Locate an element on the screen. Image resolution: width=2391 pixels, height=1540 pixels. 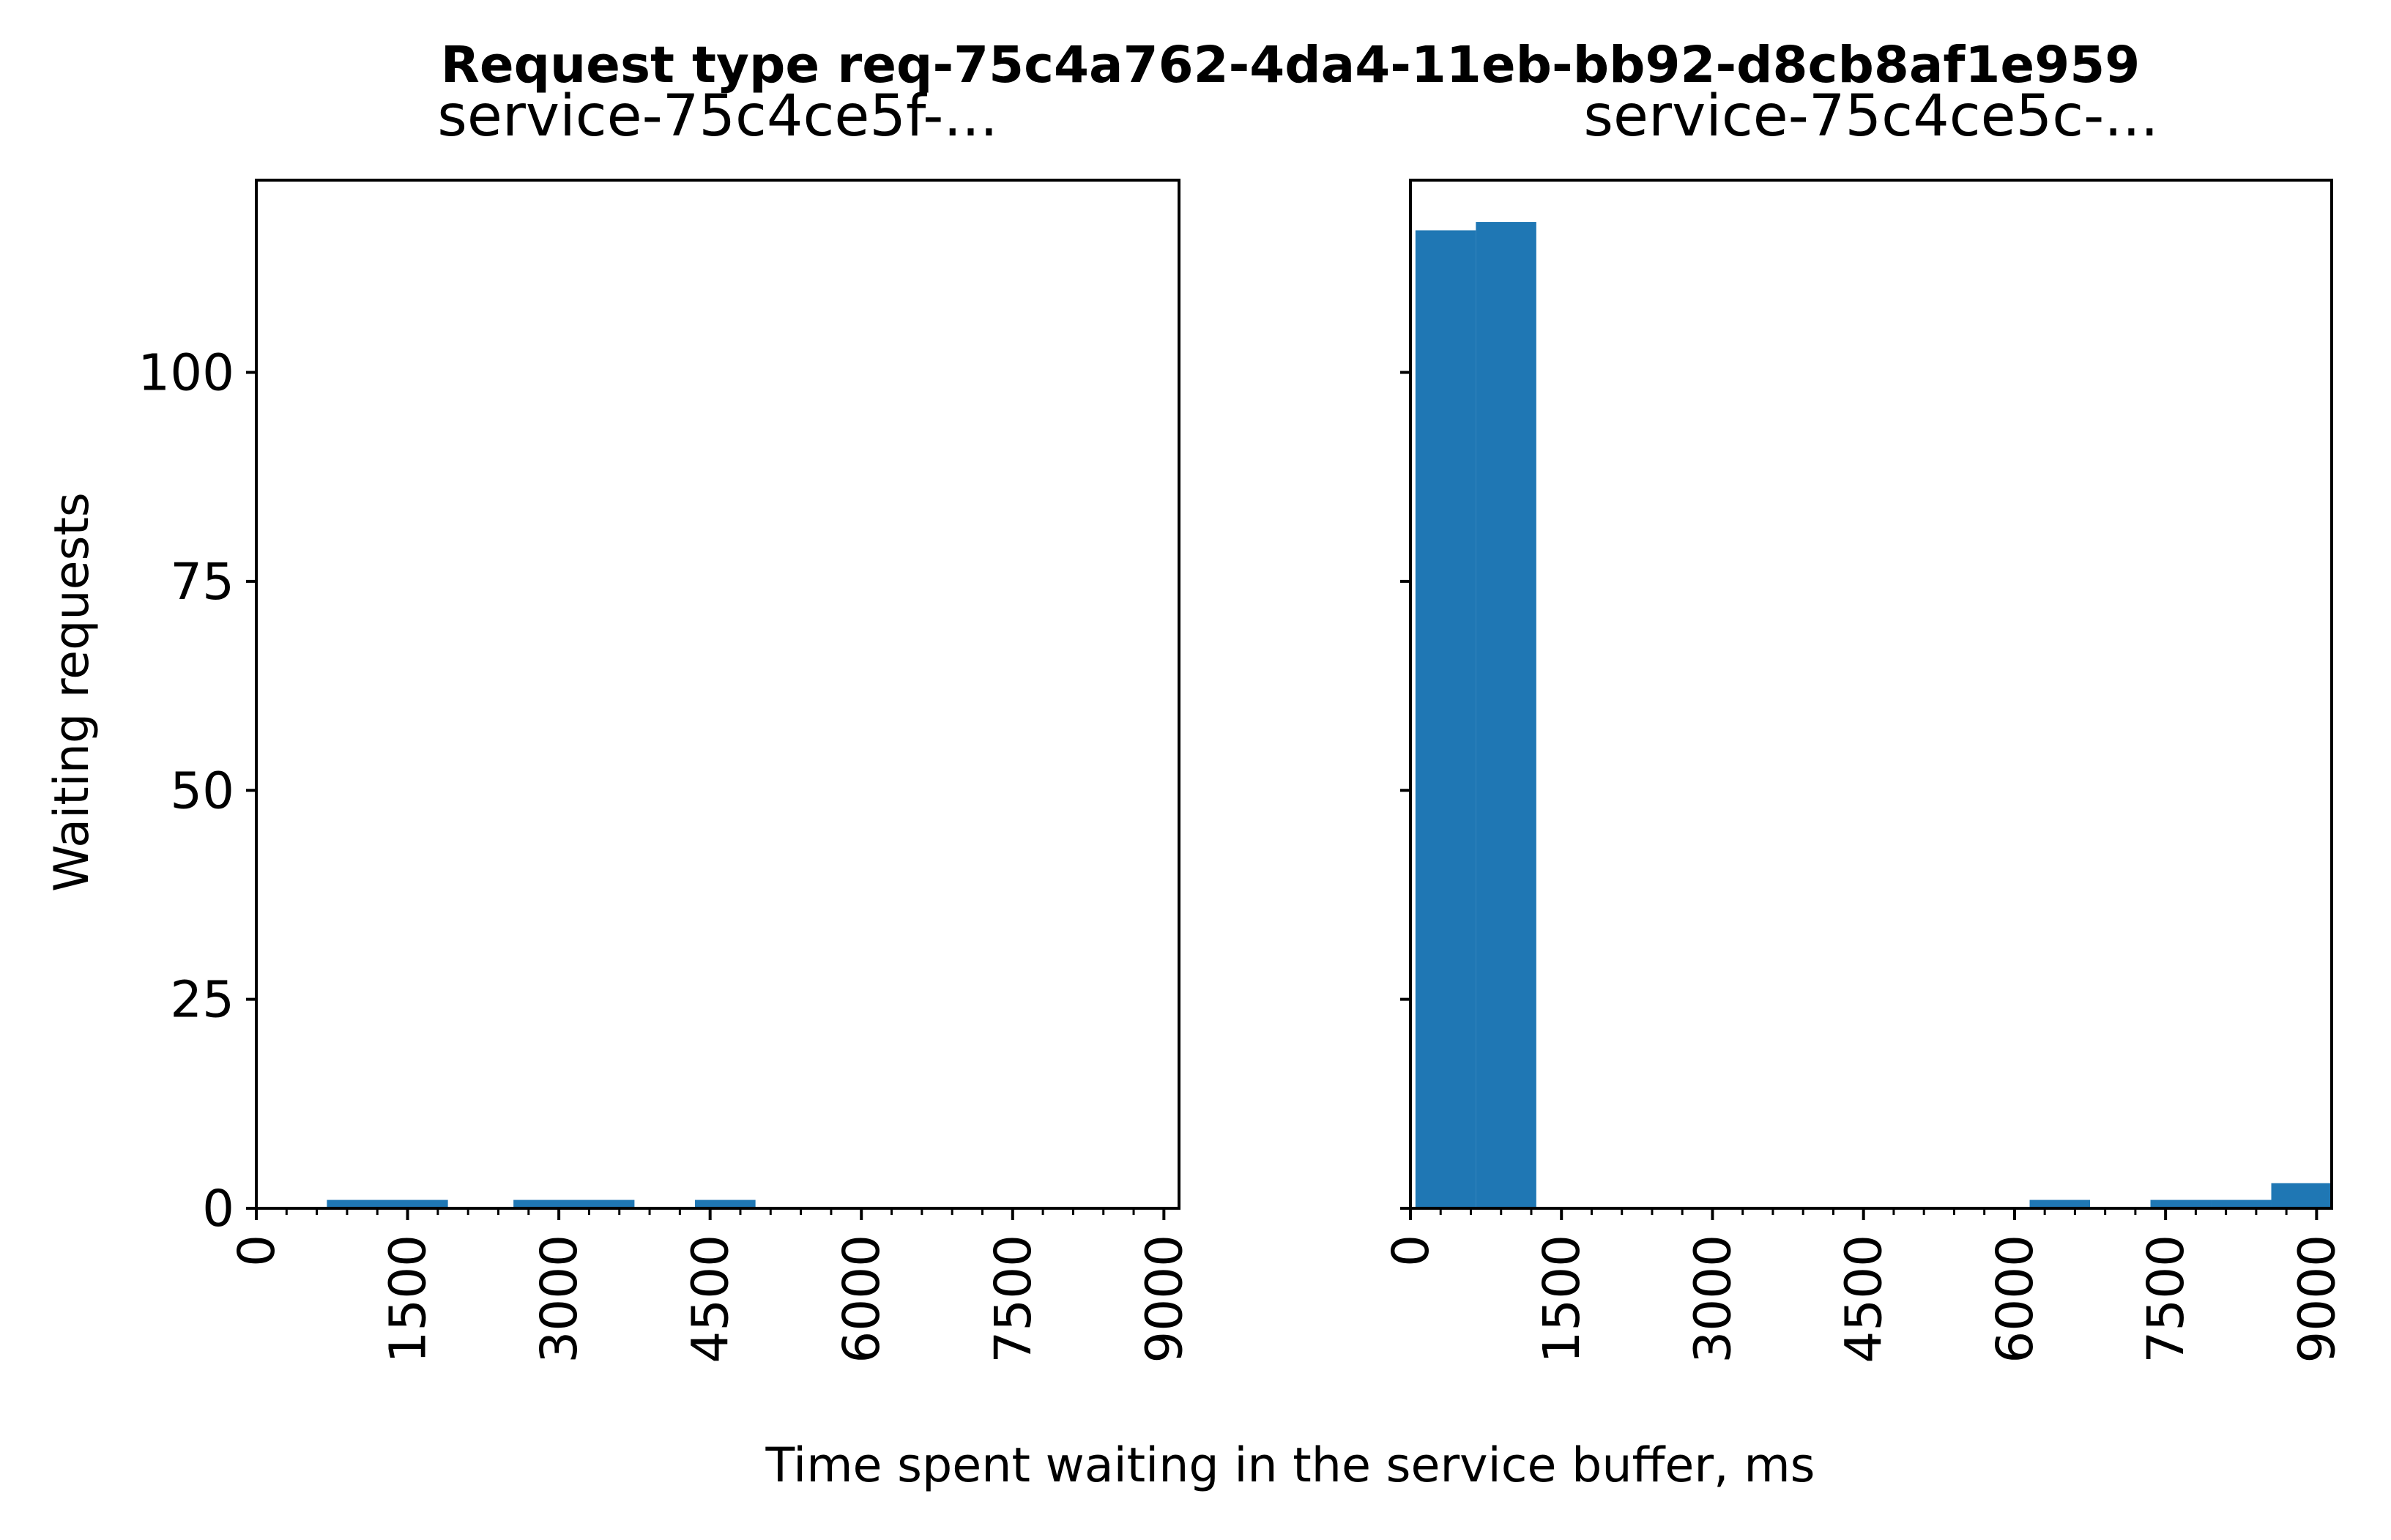
y-axis-label: Waiting requests is located at coordinates (72, 692).